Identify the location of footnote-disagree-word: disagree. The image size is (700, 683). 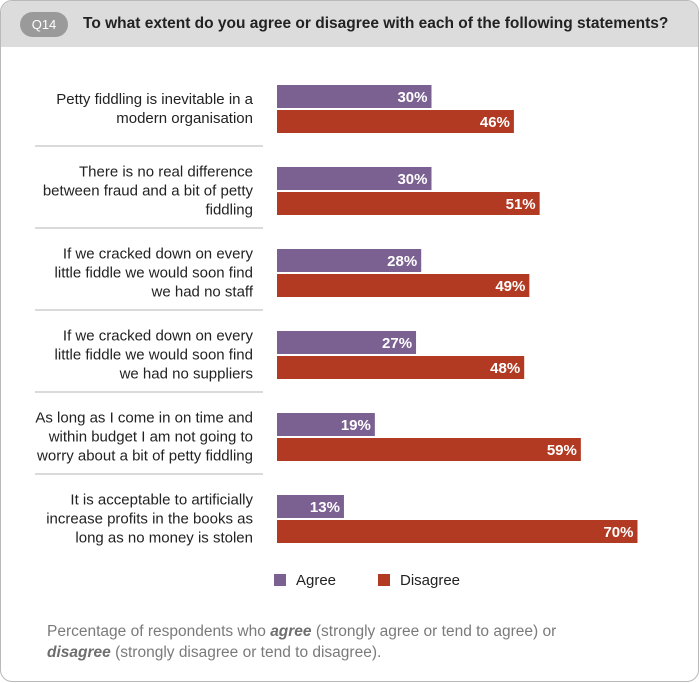
(79, 652).